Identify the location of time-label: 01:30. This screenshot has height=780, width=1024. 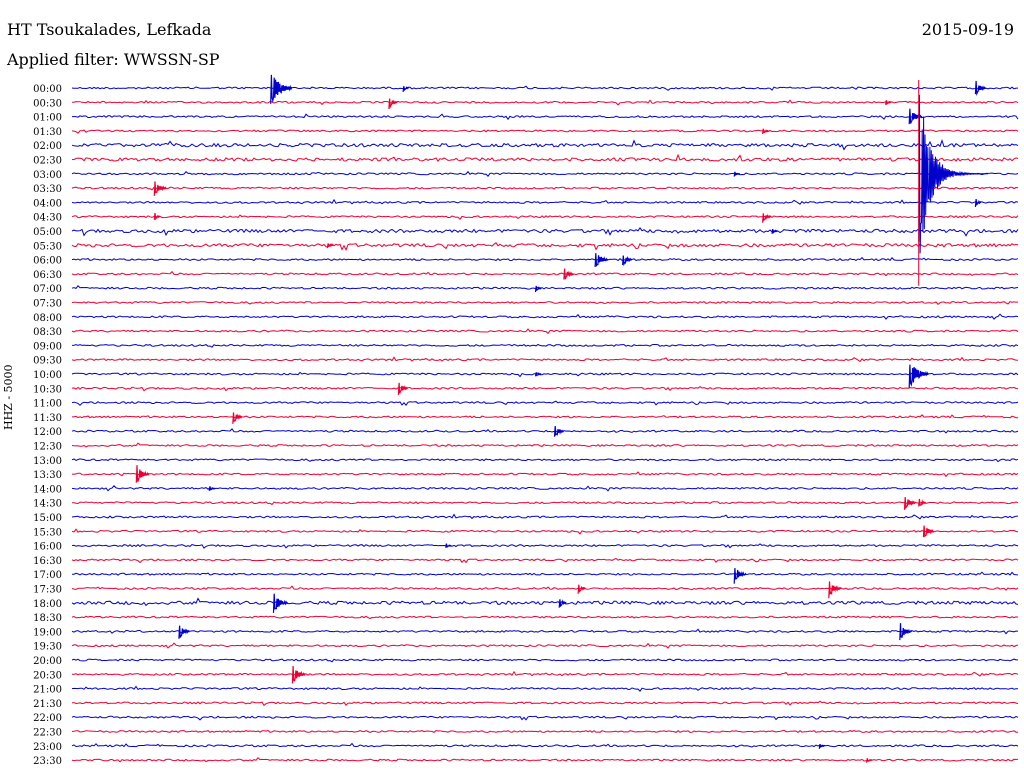
(47, 132).